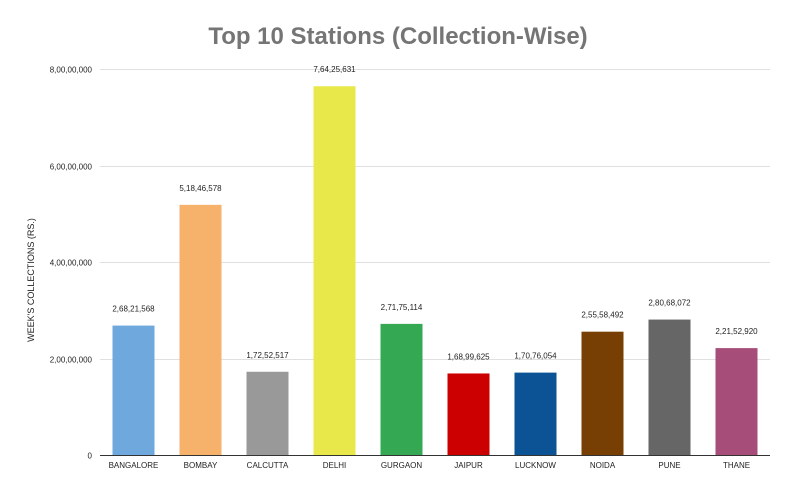 The image size is (796, 492). Describe the element at coordinates (602, 393) in the screenshot. I see `bar-noida` at that location.